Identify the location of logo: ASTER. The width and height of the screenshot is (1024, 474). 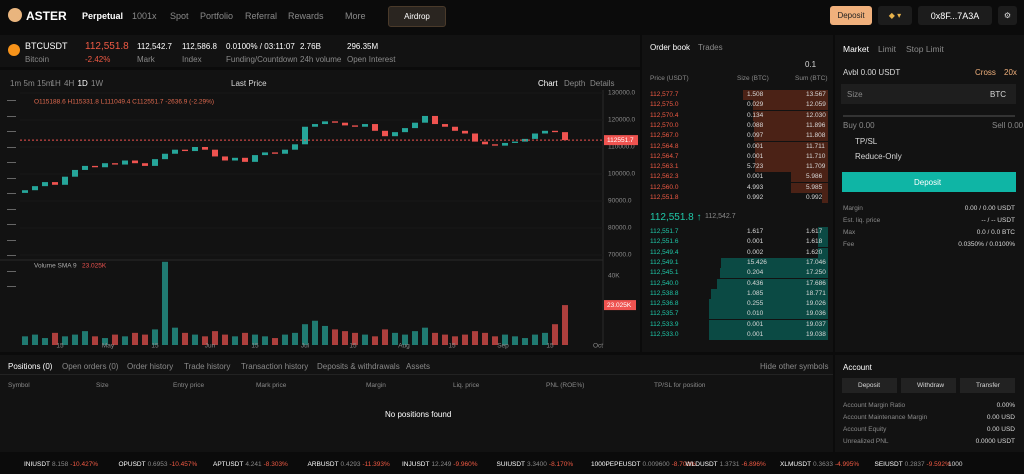
(46, 16).